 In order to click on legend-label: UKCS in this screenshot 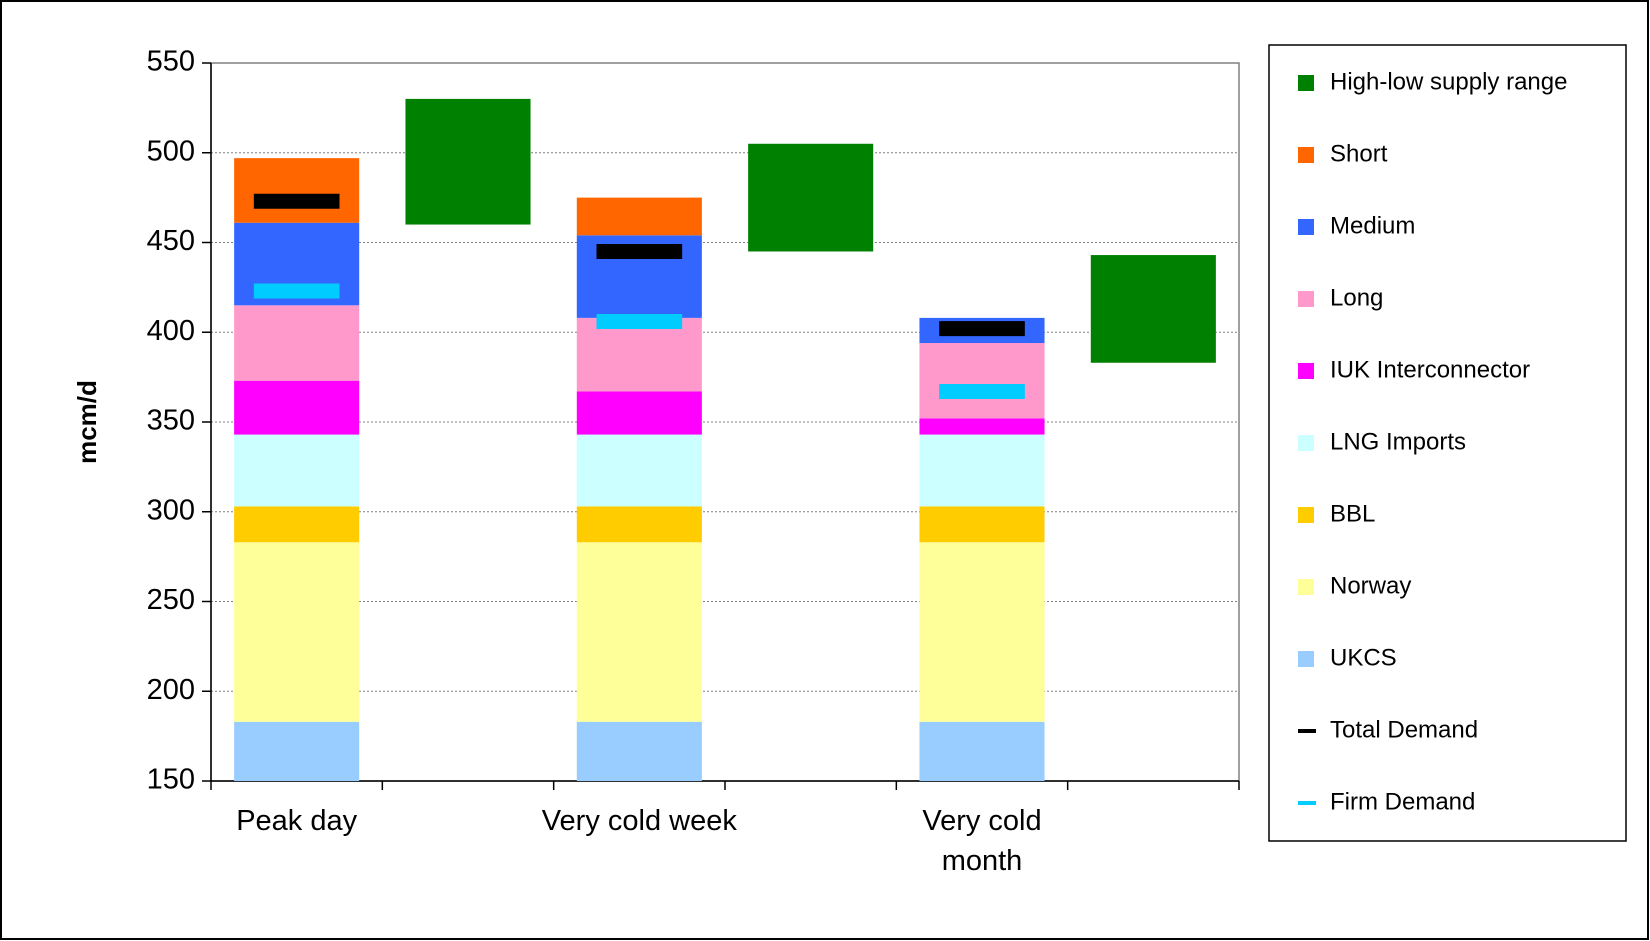, I will do `click(1363, 657)`.